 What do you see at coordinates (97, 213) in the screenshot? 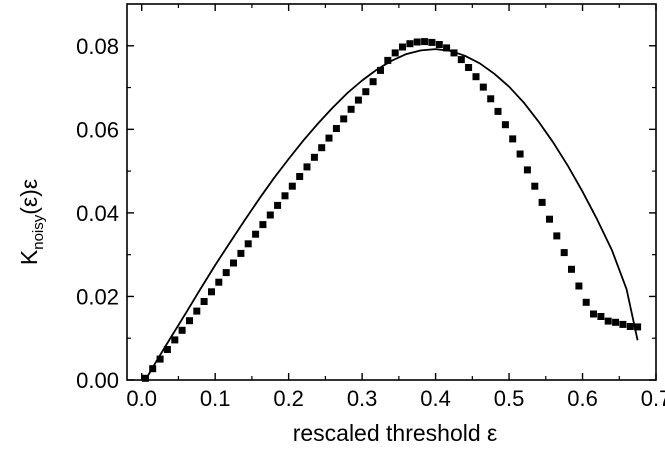
I see `y-tick-label: 0.04` at bounding box center [97, 213].